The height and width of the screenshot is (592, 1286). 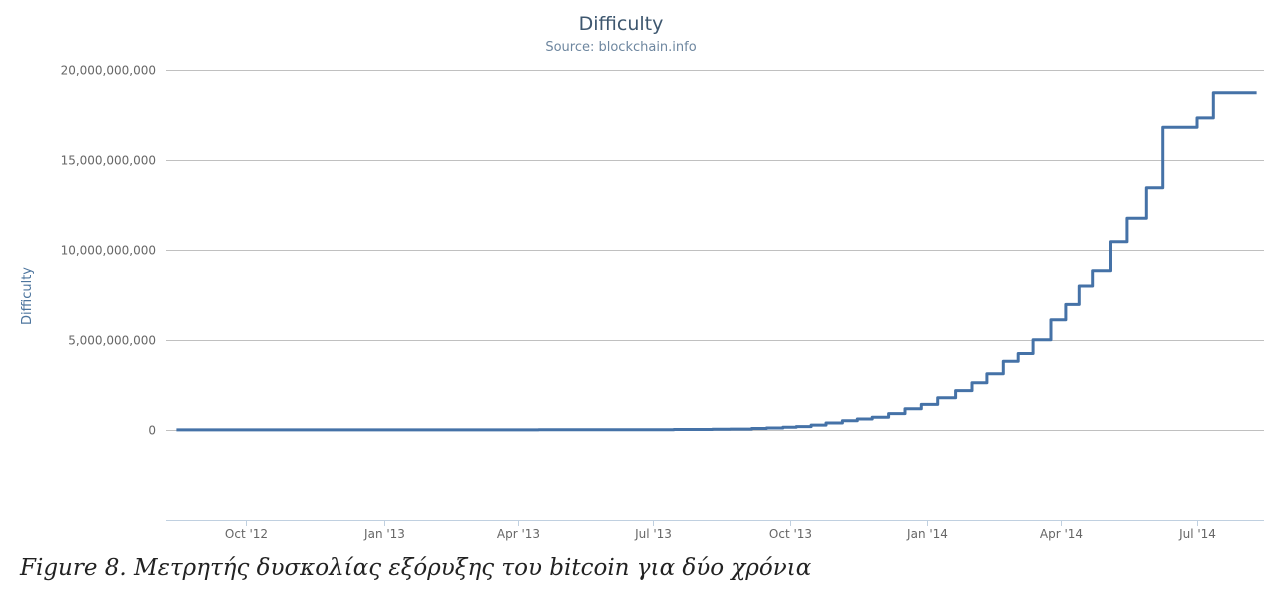 I want to click on x-tick-label: Jul '14, so click(x=1197, y=534).